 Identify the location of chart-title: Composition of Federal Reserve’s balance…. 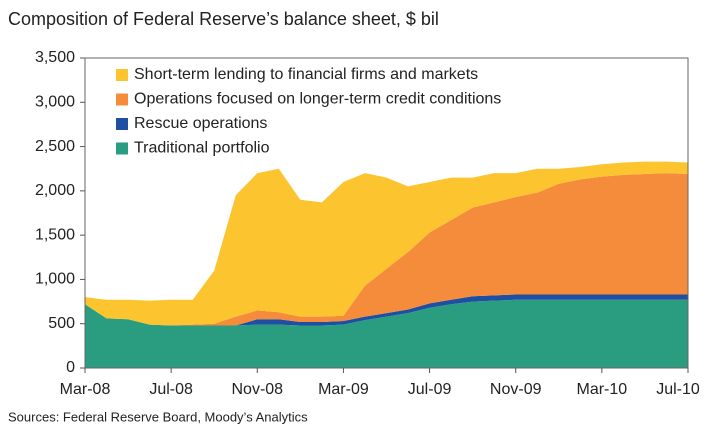
(223, 19).